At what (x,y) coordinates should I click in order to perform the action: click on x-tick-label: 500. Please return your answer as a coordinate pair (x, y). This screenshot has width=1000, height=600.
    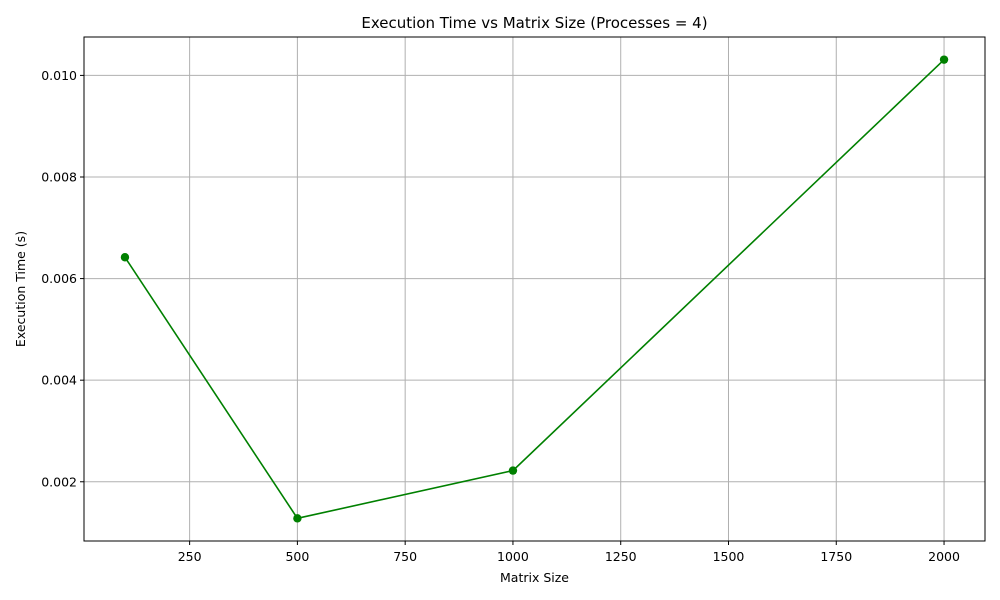
    Looking at the image, I should click on (297, 556).